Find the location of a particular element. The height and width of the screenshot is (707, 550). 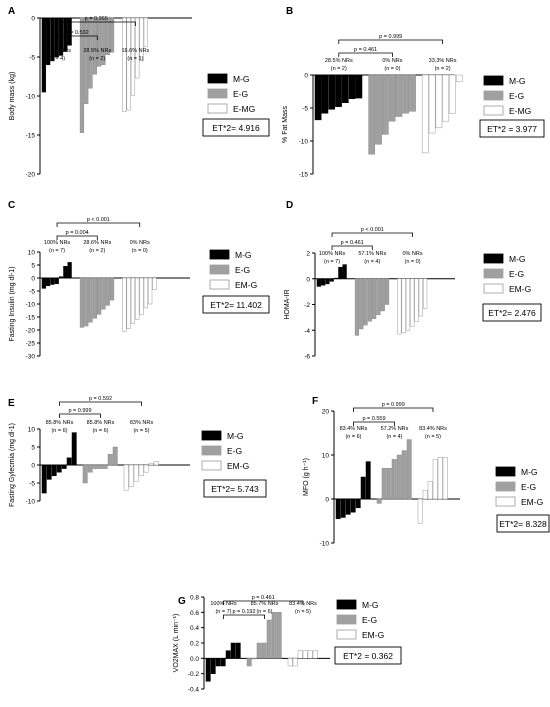

nr-count: (n = 6) is located at coordinates (100, 431).